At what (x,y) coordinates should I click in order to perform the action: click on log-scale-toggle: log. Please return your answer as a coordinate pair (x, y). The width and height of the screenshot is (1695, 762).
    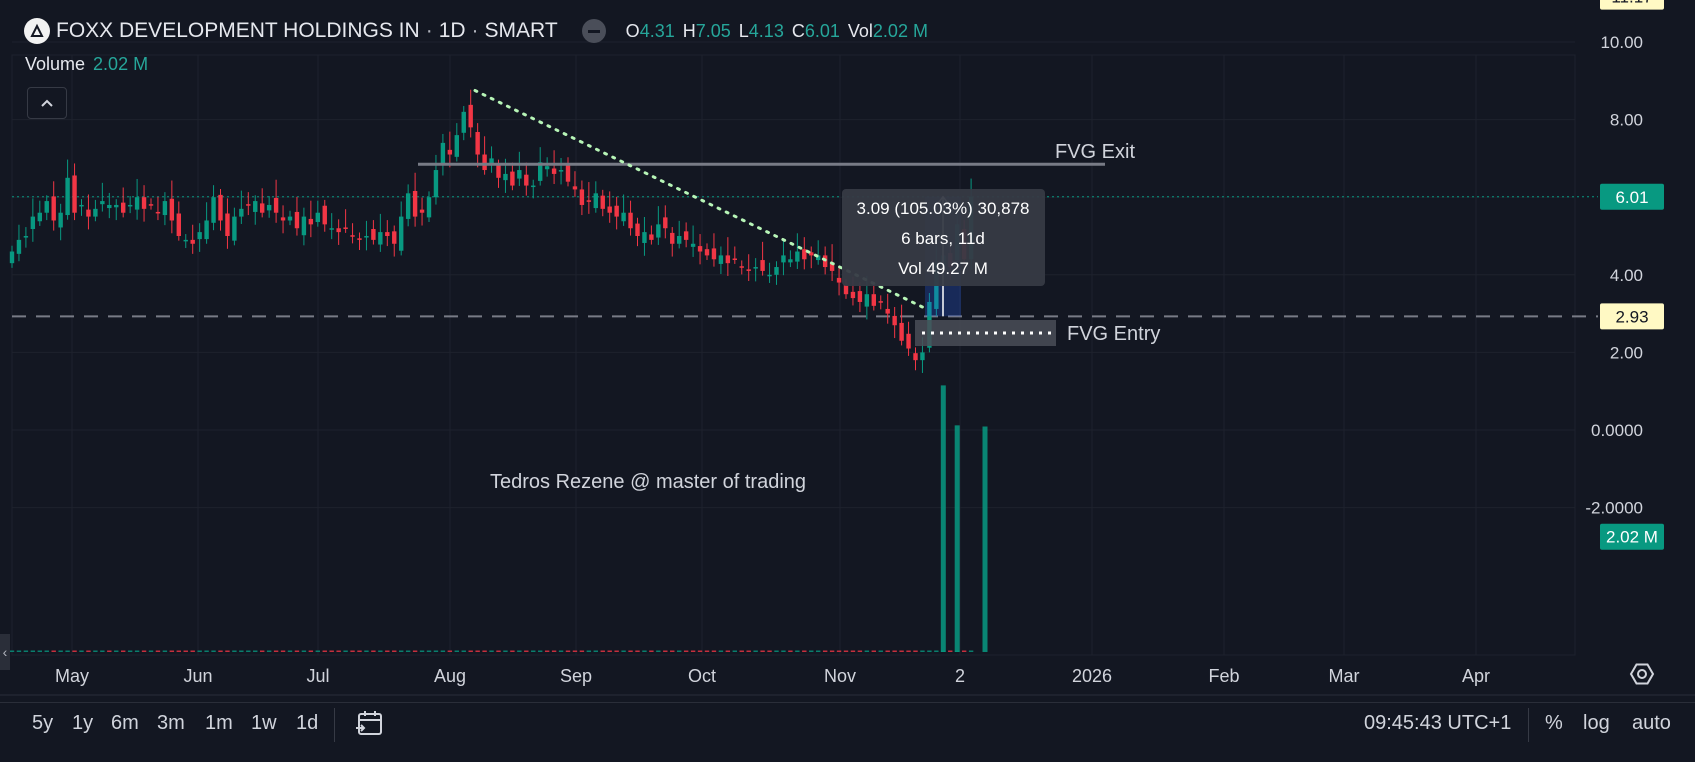
    Looking at the image, I should click on (1596, 723).